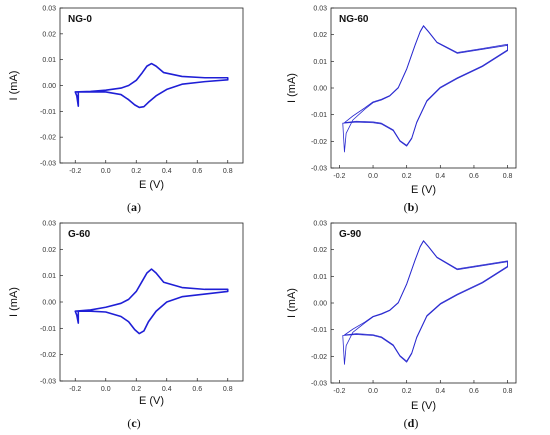  Describe the element at coordinates (134, 207) in the screenshot. I see `panel-caption: (a)` at that location.